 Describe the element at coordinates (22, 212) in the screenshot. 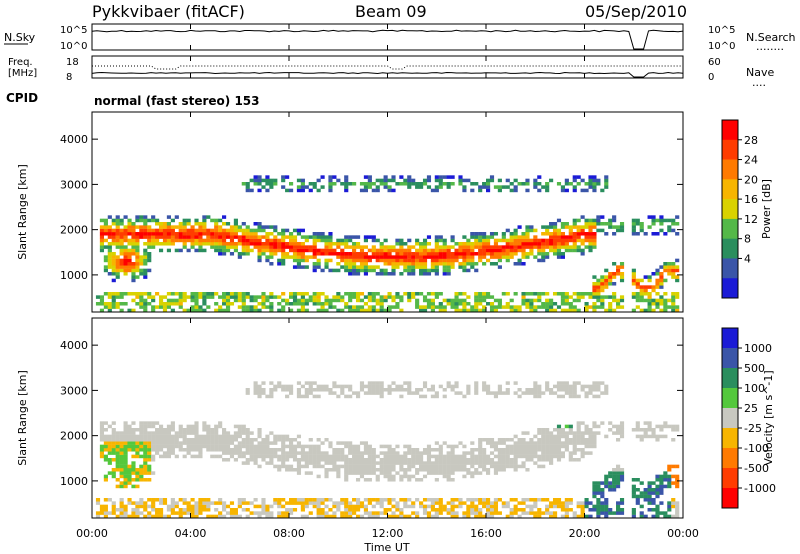

I see `power-ylabel: Slant Range [km]` at that location.